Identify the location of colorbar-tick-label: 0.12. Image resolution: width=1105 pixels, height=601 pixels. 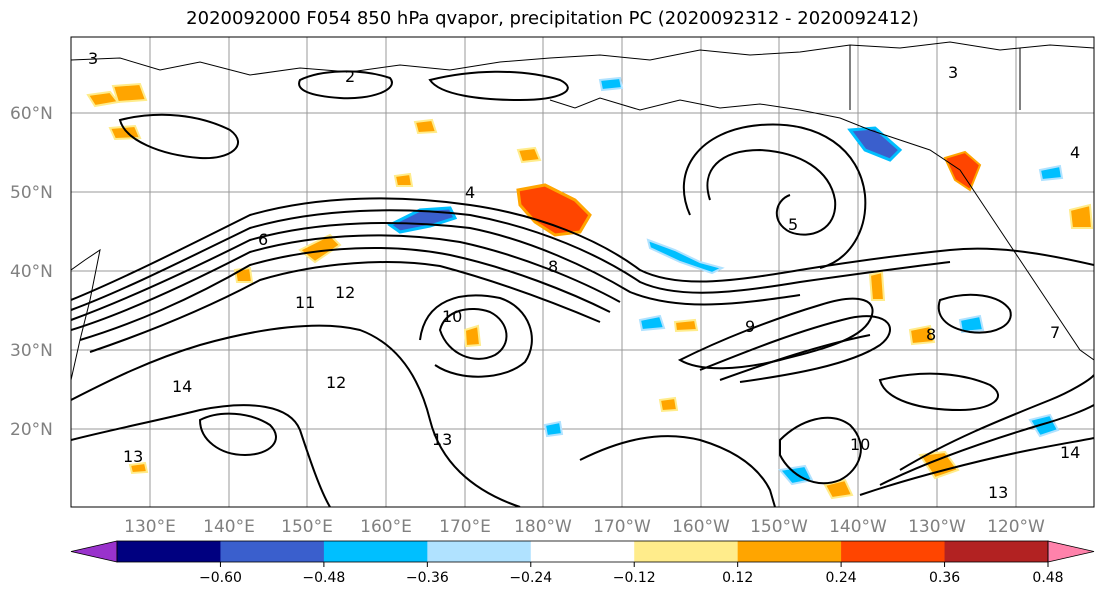
(737, 578).